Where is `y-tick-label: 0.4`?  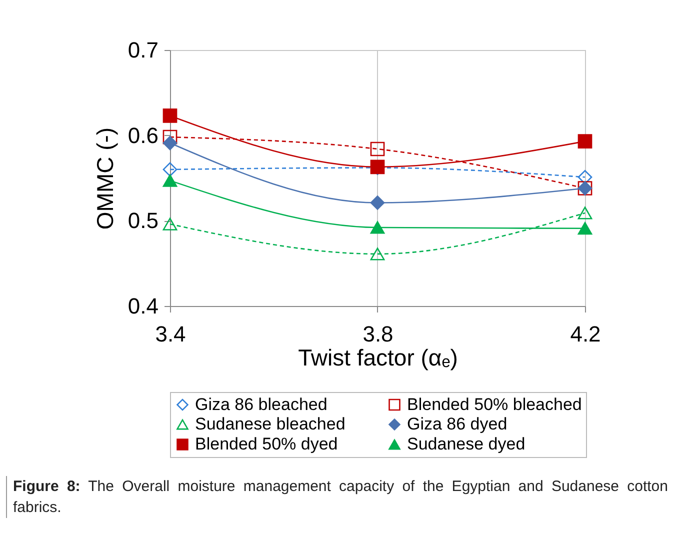
y-tick-label: 0.4 is located at coordinates (143, 306).